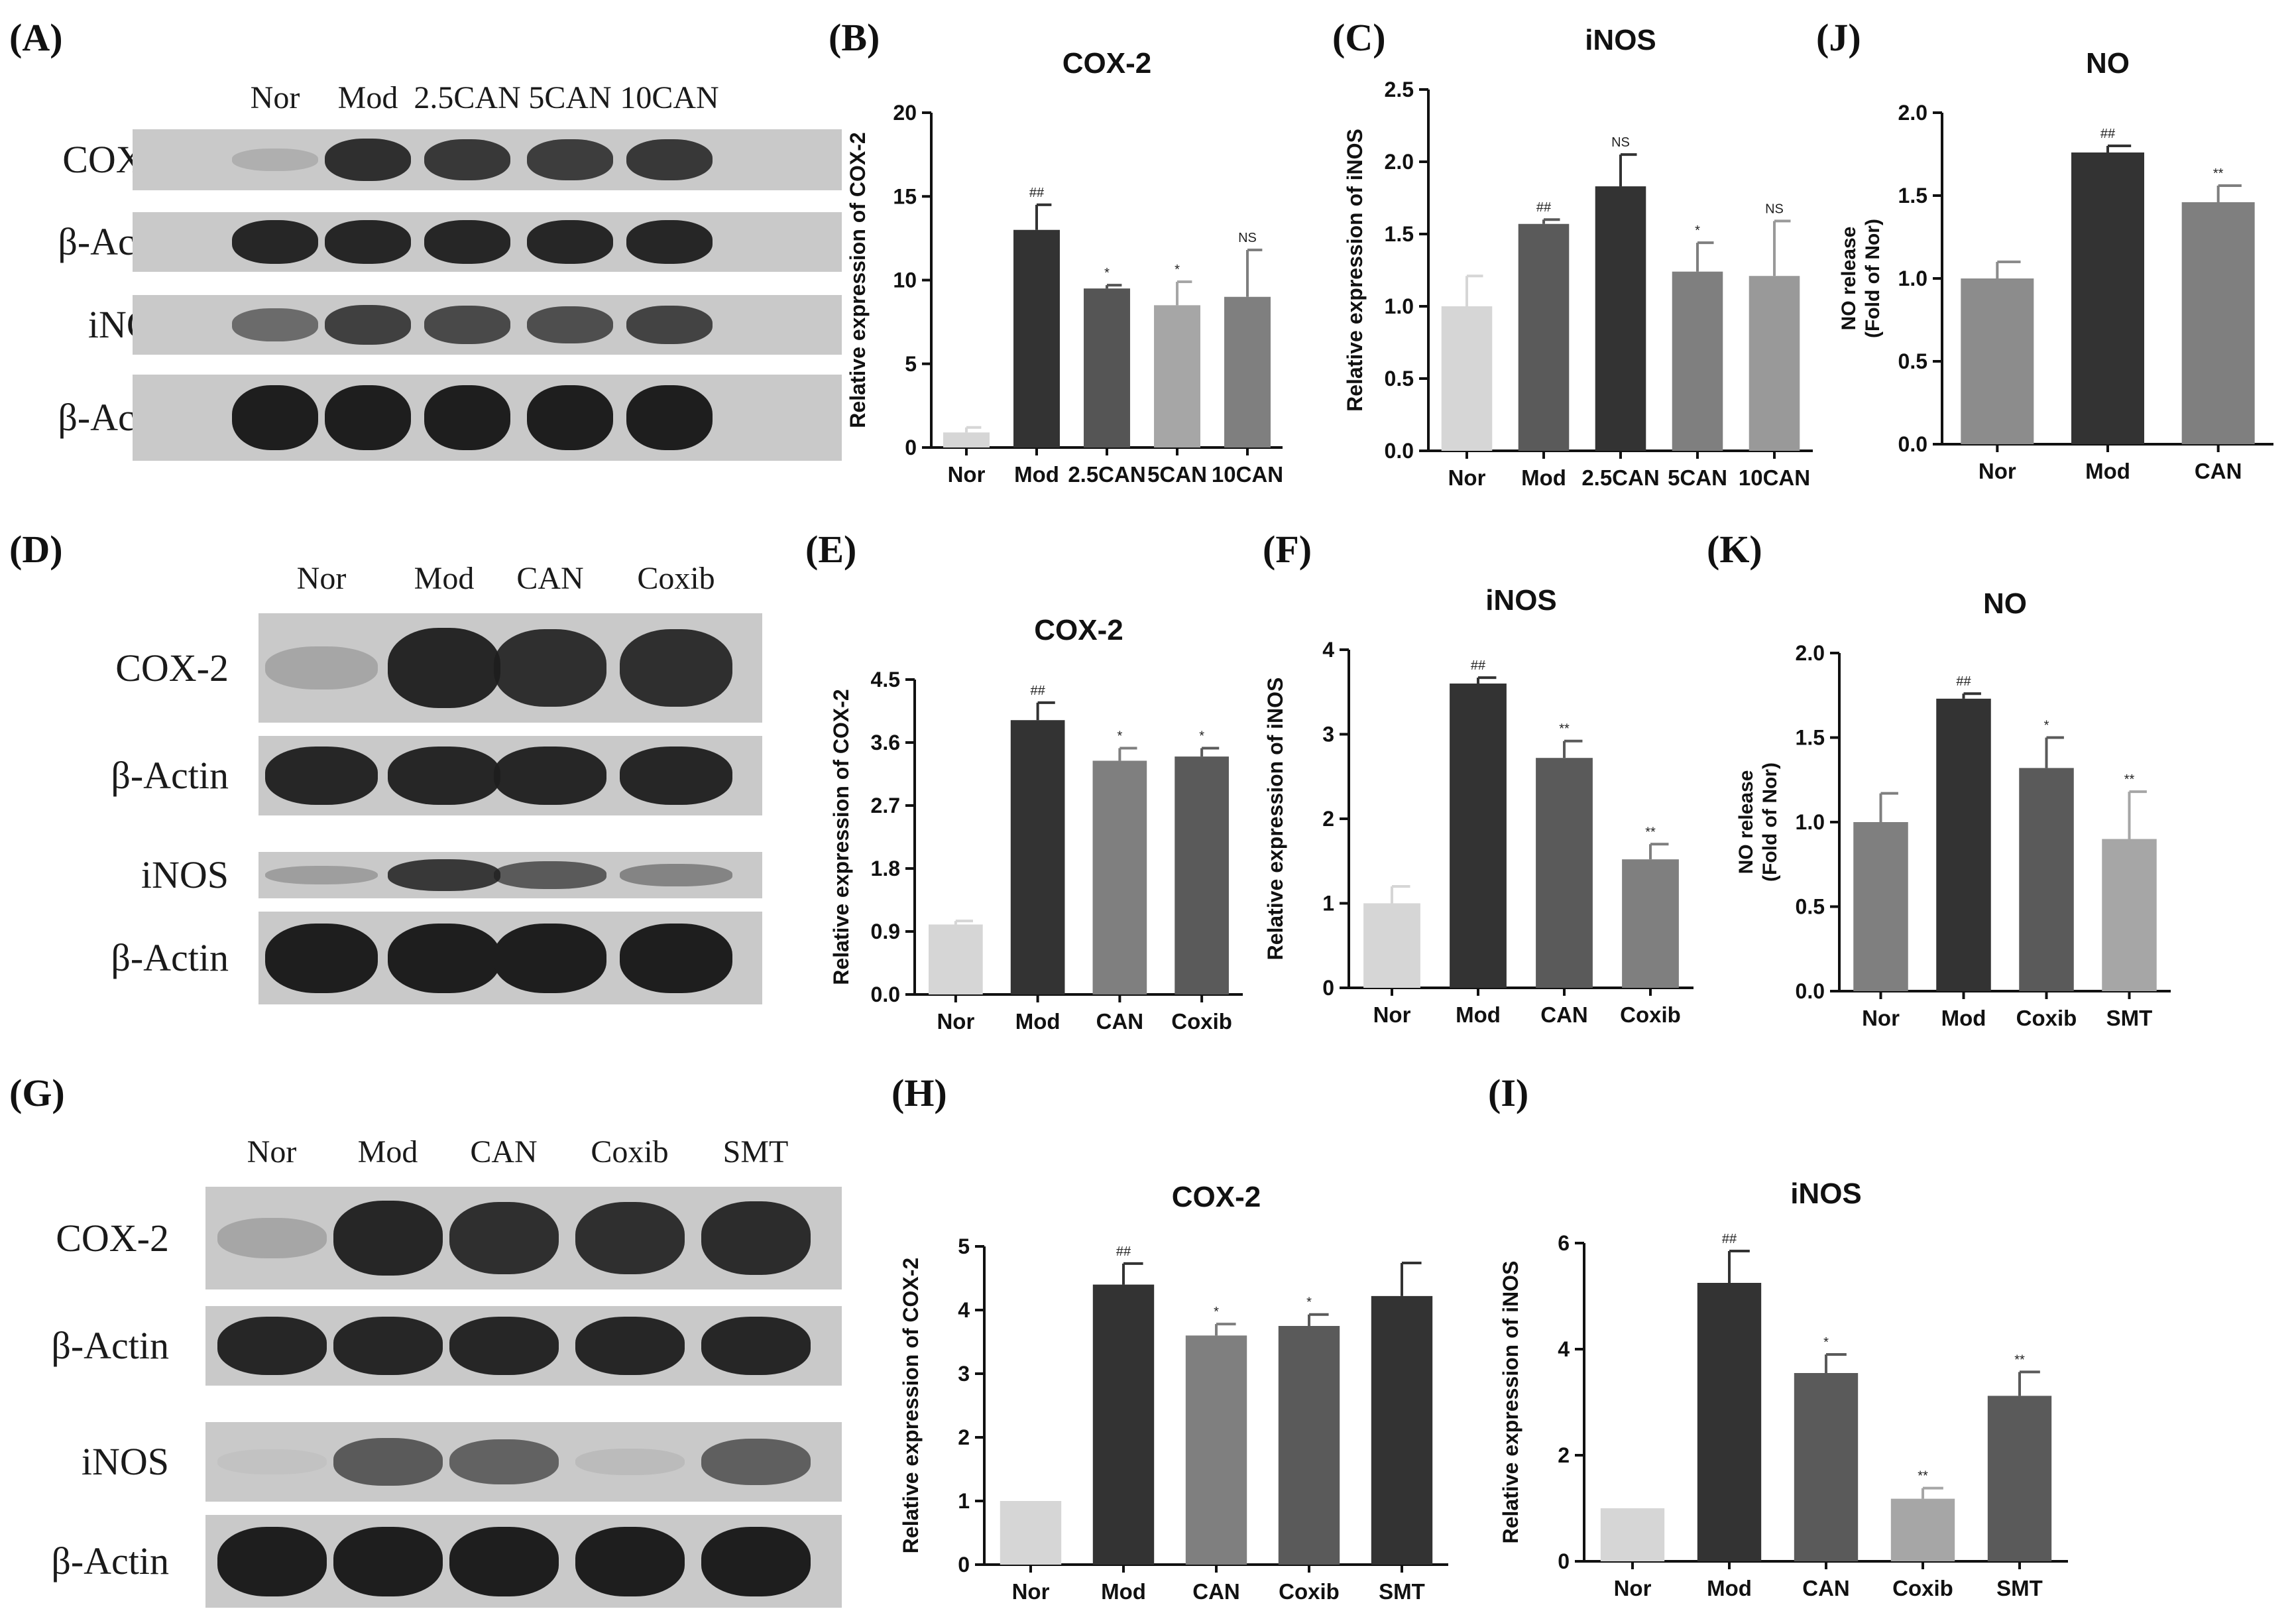 The width and height of the screenshot is (2296, 1617). Describe the element at coordinates (858, 280) in the screenshot. I see `y-axis-label: Relative expression of COX-2` at that location.